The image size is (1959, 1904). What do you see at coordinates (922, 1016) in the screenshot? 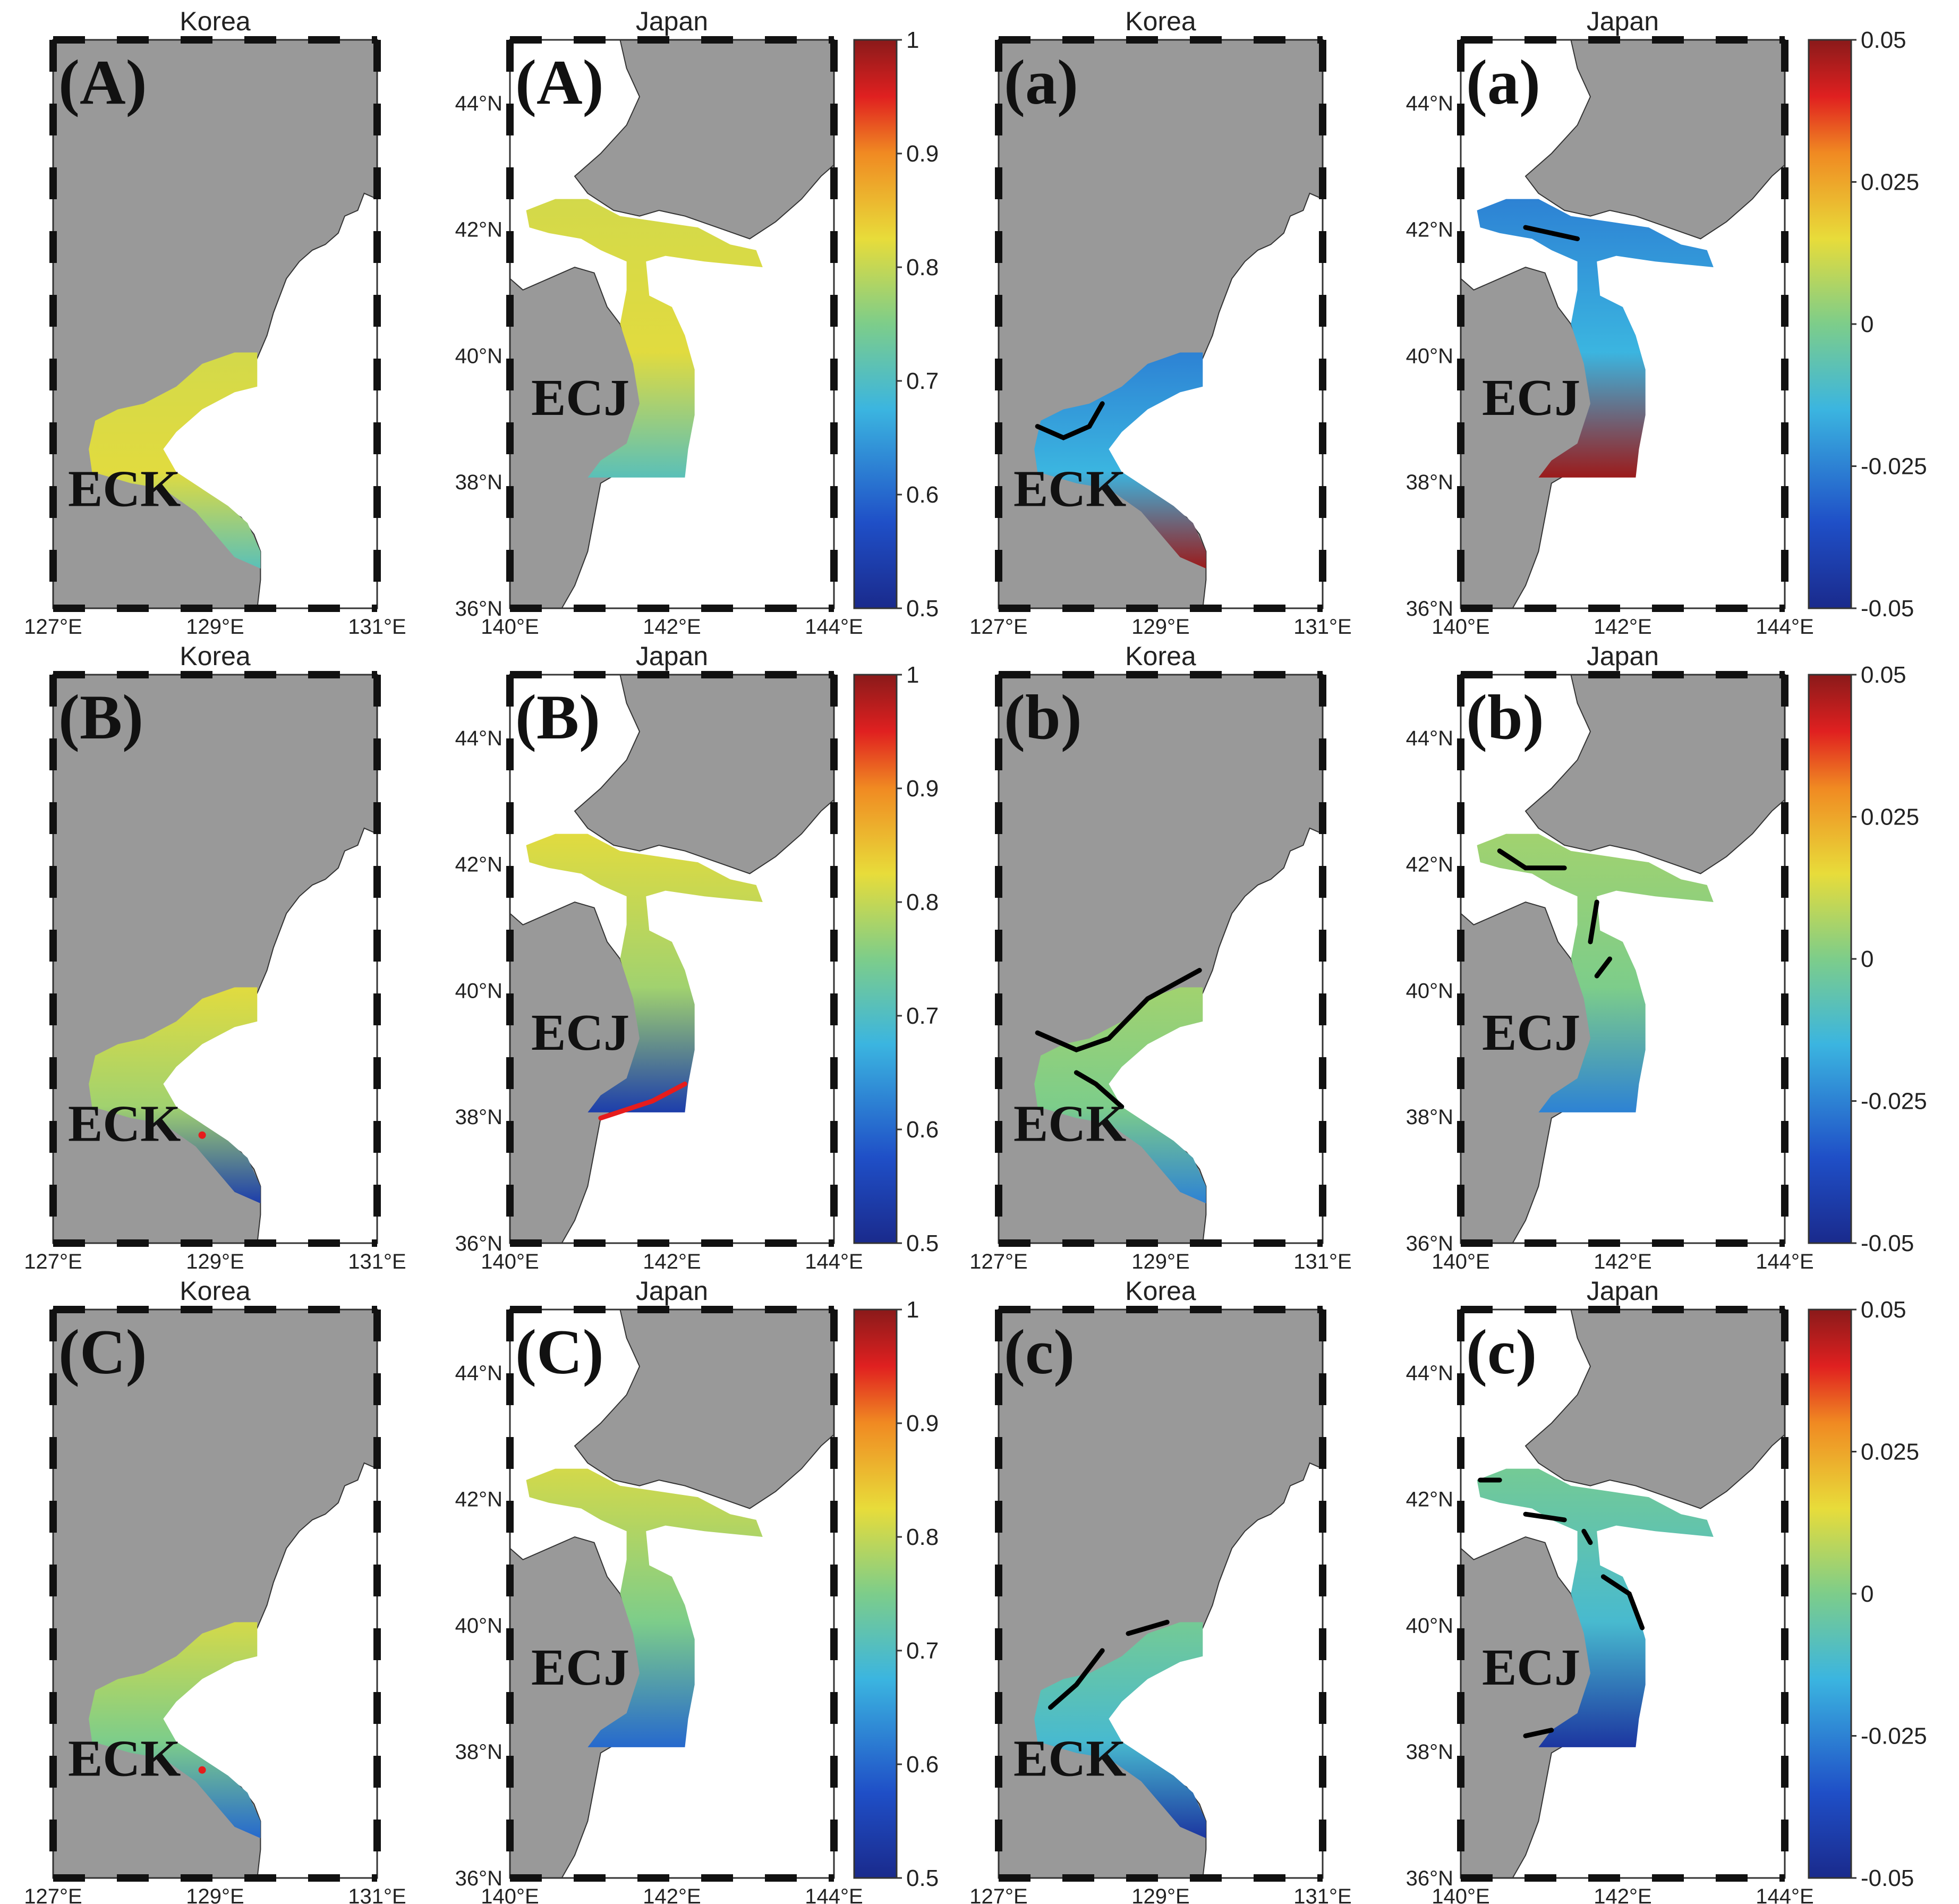
I see `colorbar-tick-label: 0.7` at bounding box center [922, 1016].